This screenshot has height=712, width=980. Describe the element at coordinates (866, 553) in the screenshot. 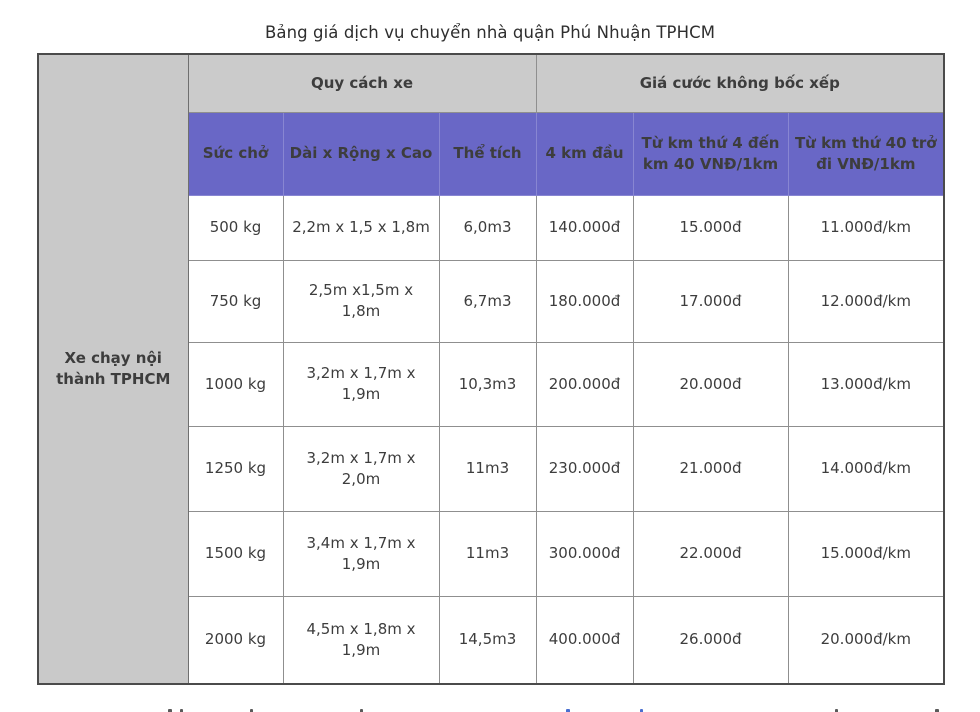

I see `cell-km-40-plus: 15.000đ/km` at that location.